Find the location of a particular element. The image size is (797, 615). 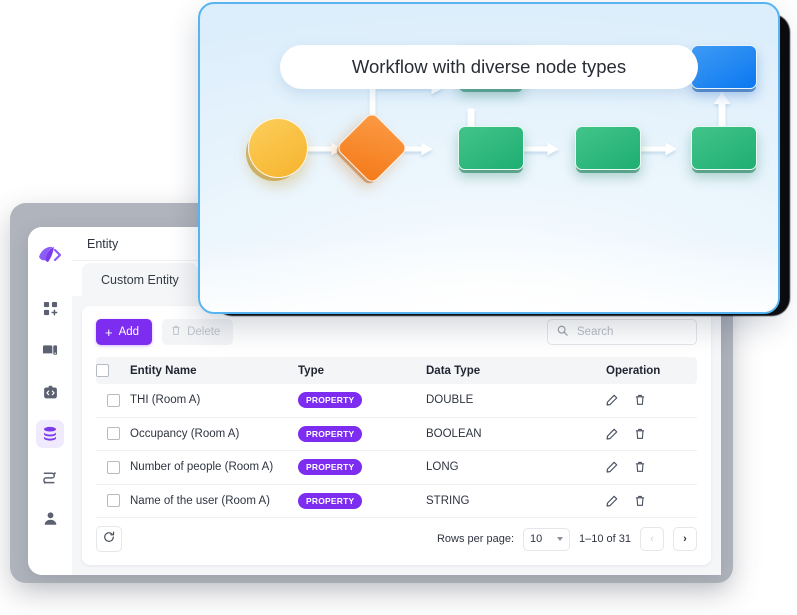

sidebar-item-dashboard is located at coordinates (50, 308).